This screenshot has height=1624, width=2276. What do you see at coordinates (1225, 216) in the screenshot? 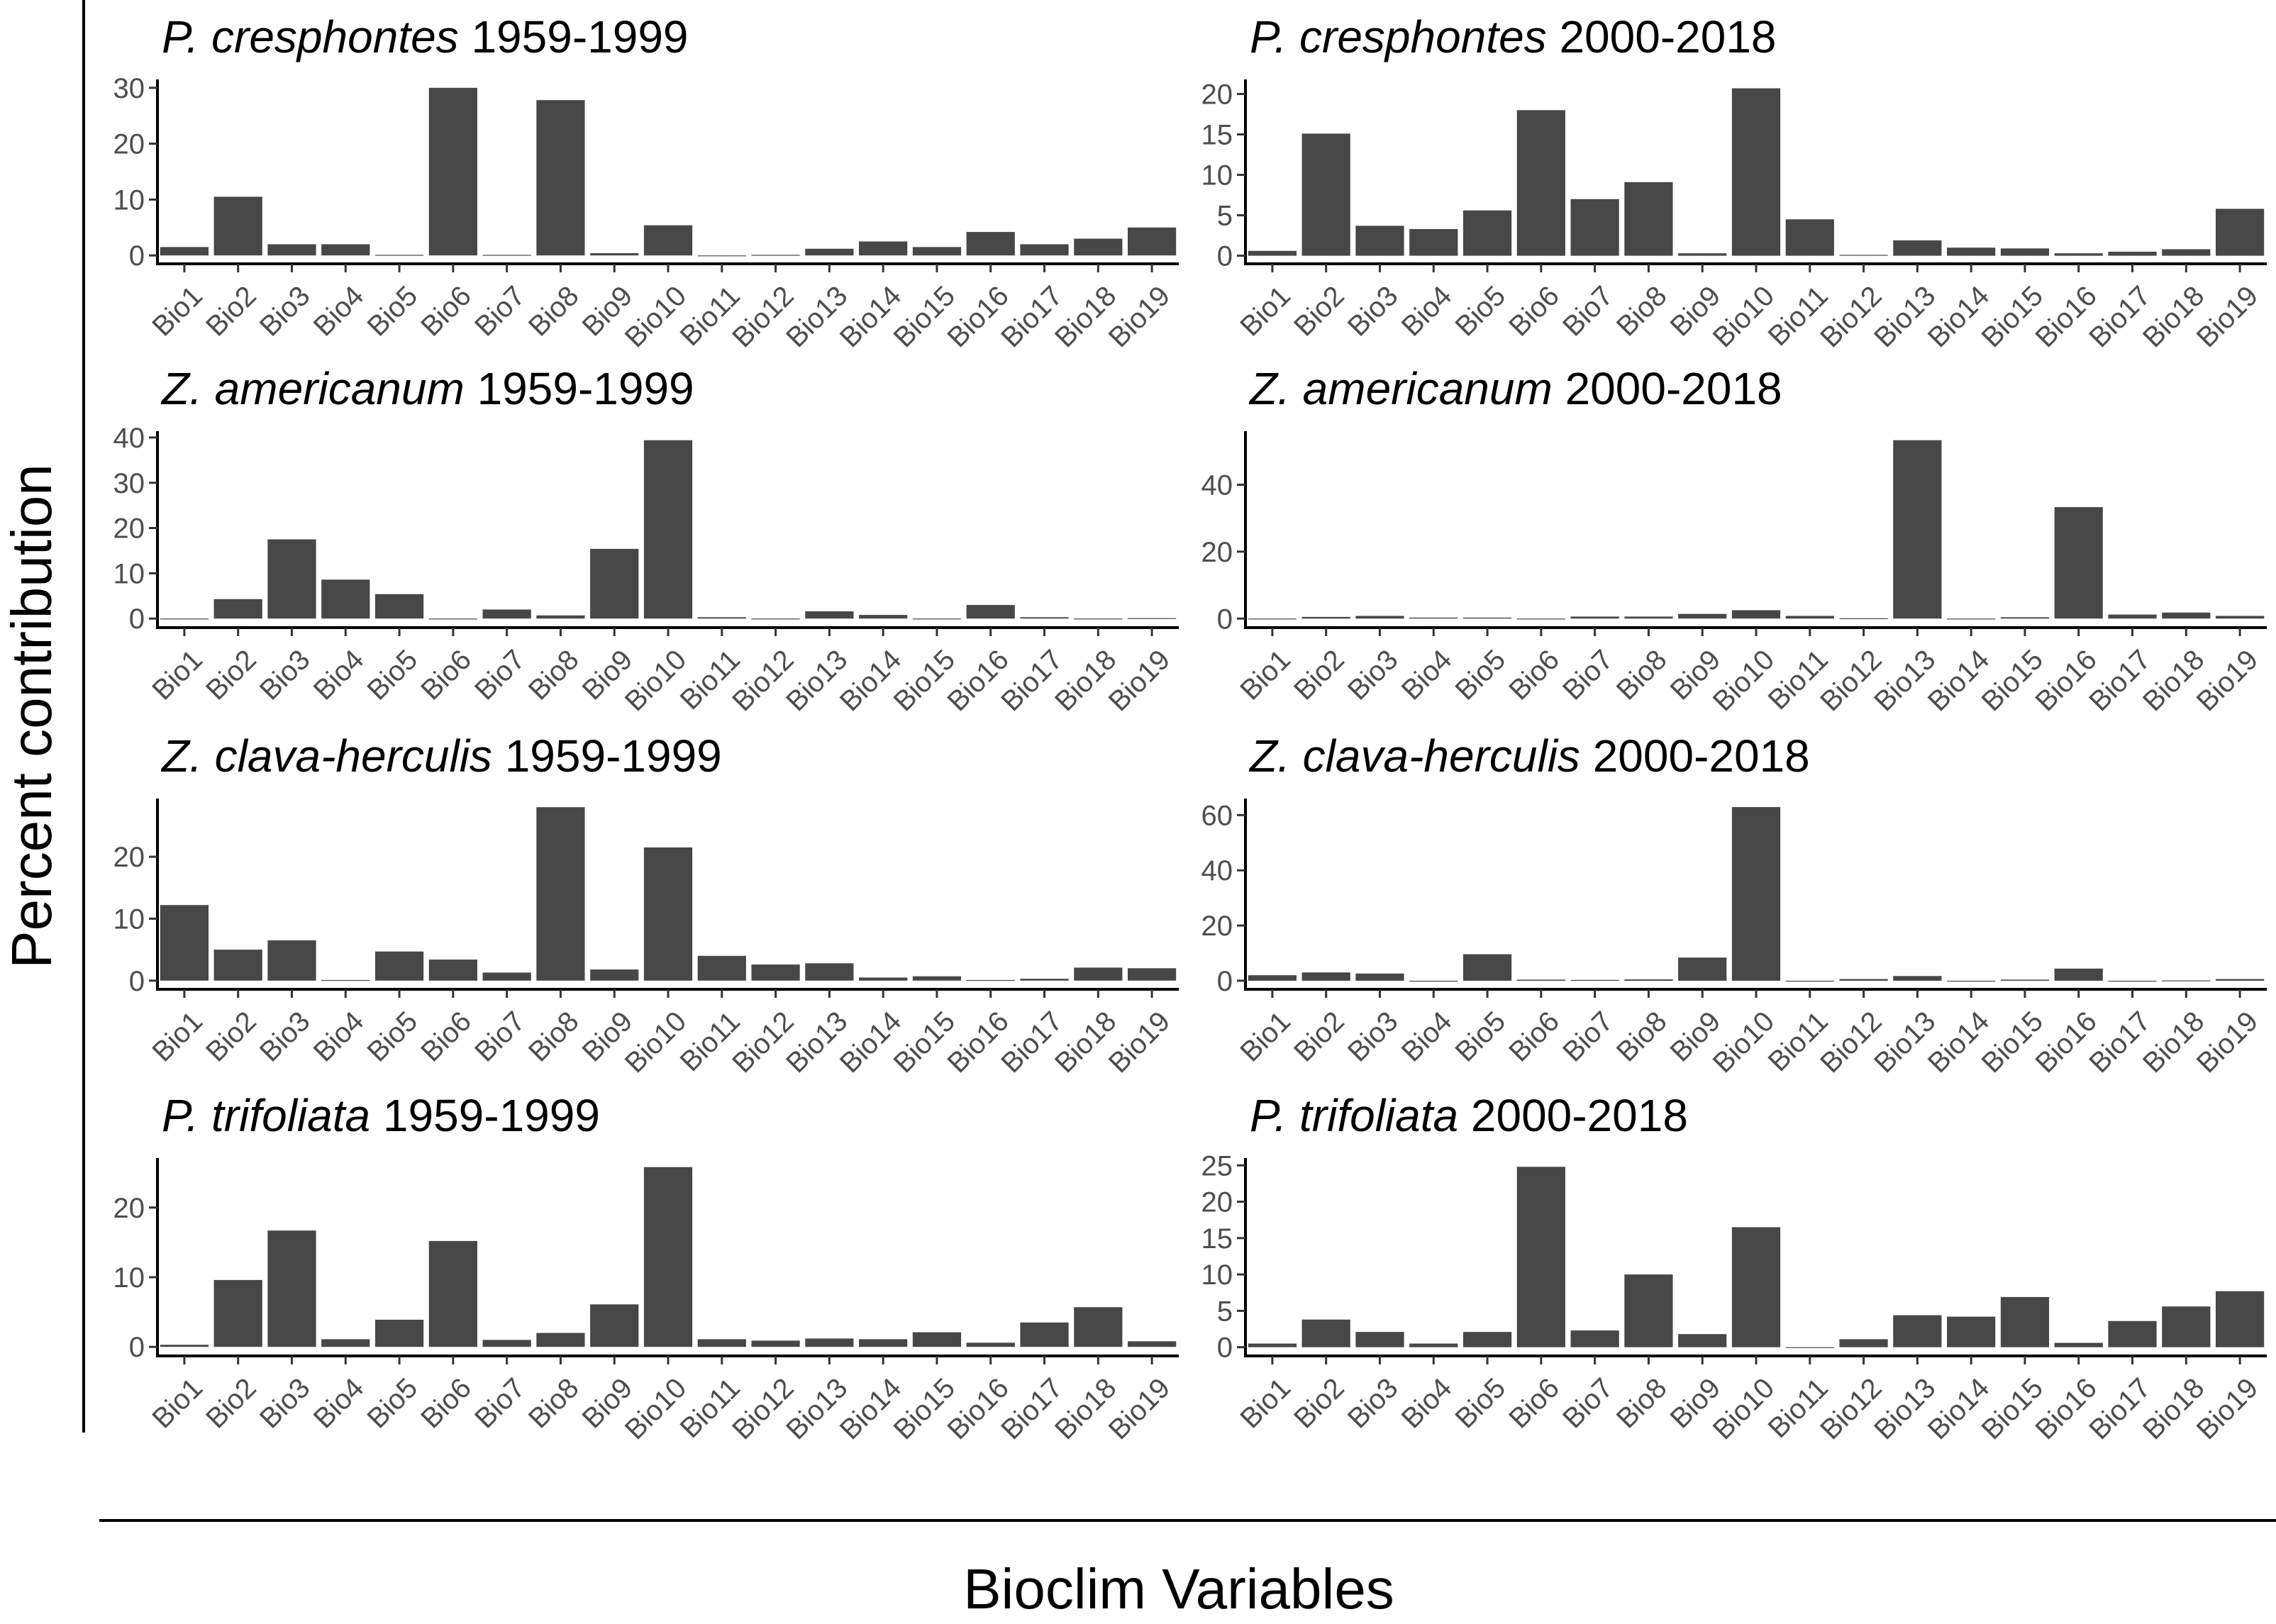
I see `y-tick-label: 5` at bounding box center [1225, 216].